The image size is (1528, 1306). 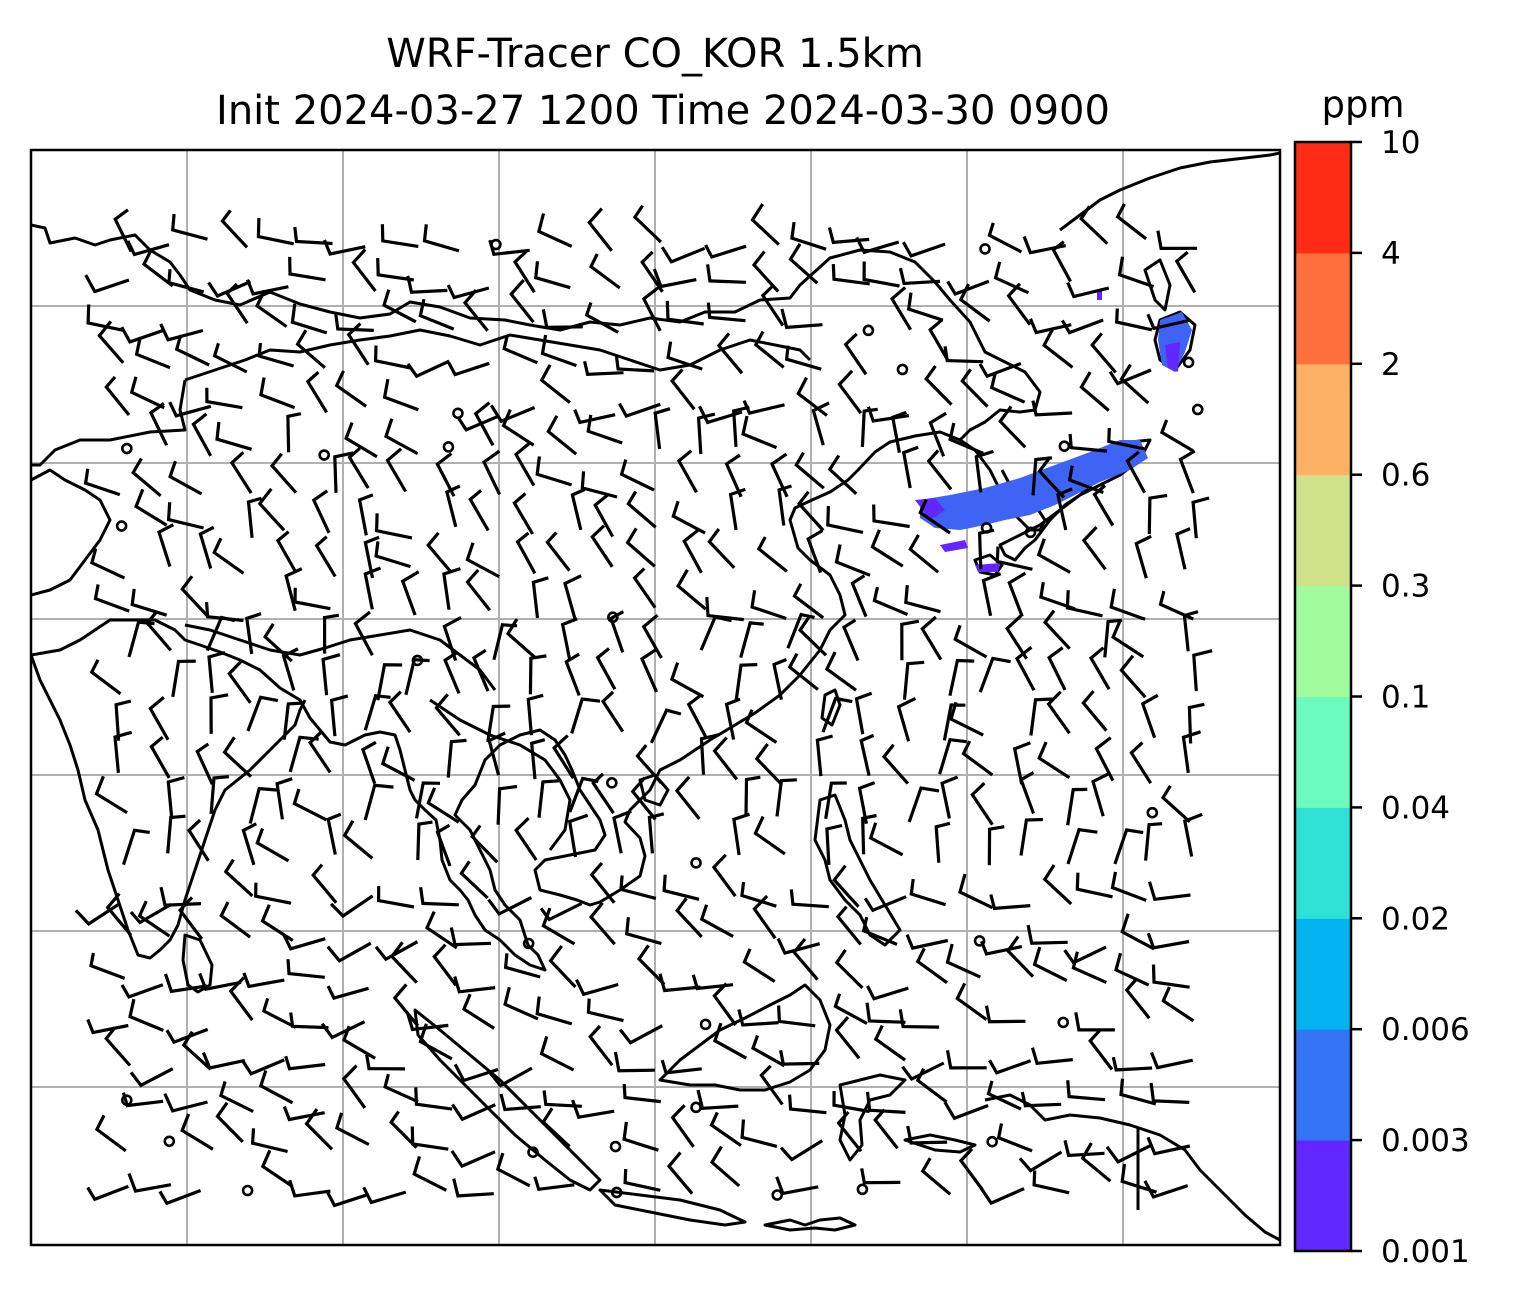 What do you see at coordinates (1132, 1167) in the screenshot?
I see `coastline-new-guinea` at bounding box center [1132, 1167].